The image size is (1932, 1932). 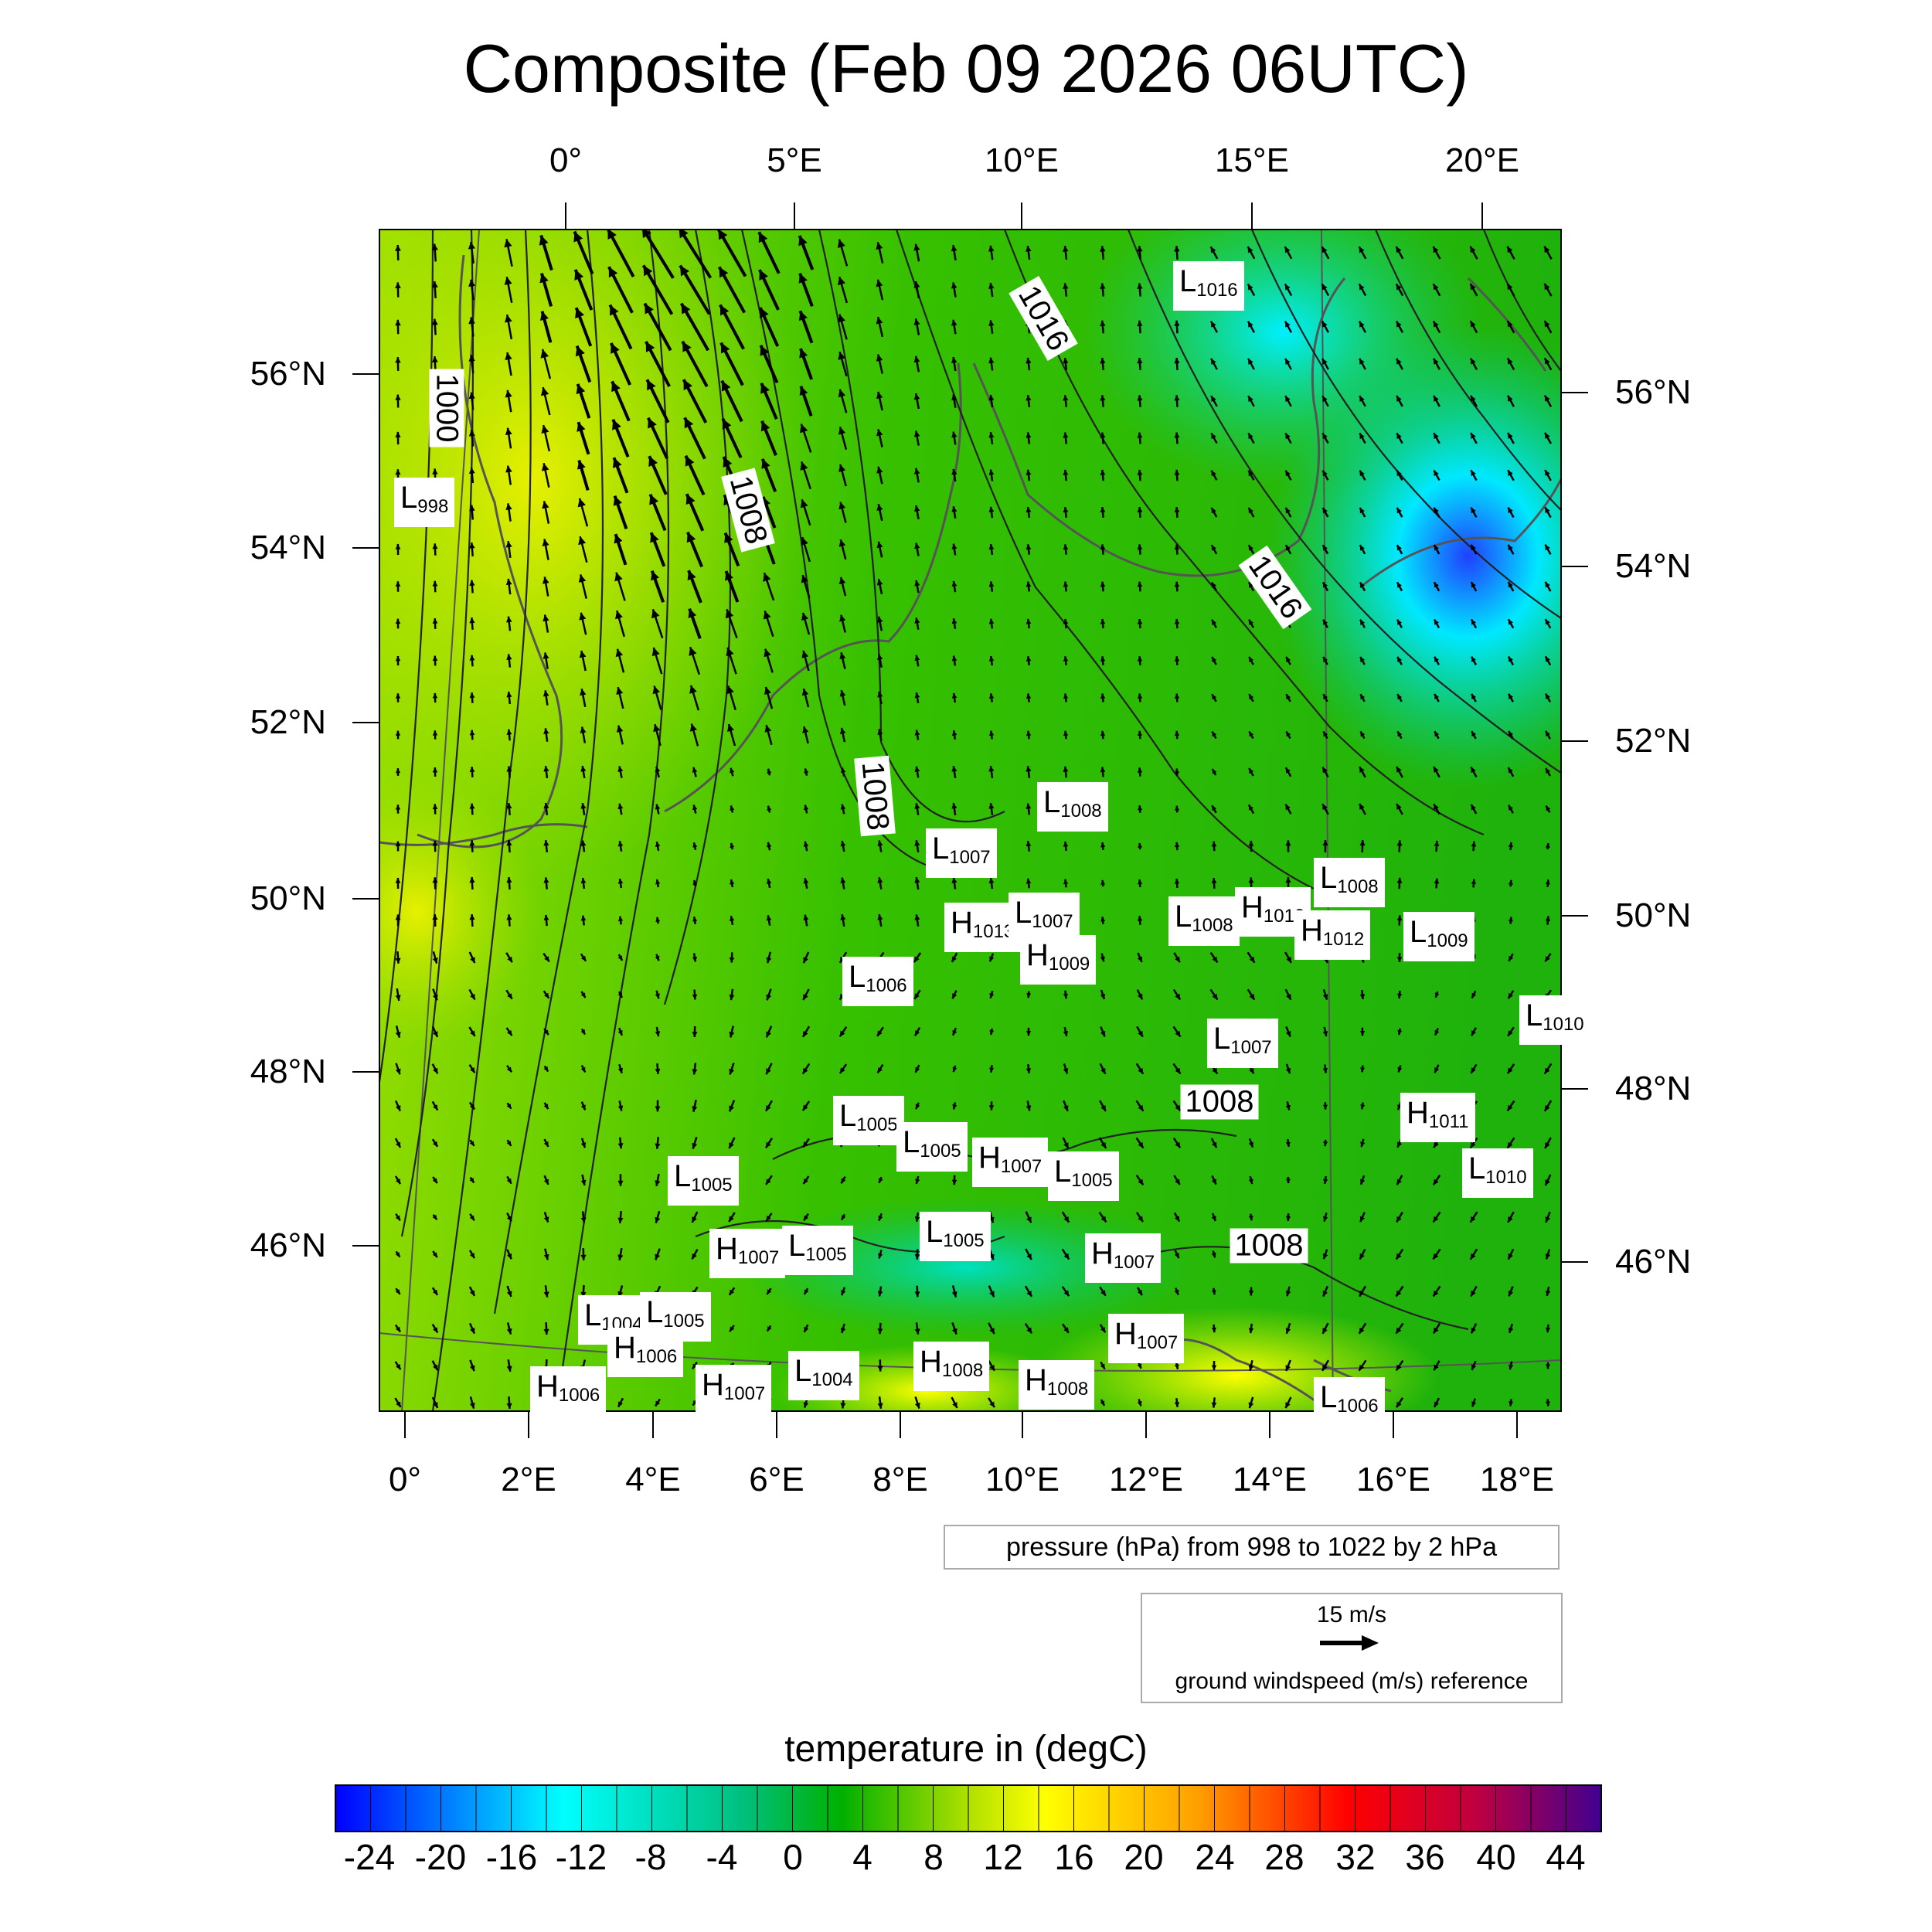 I want to click on left-lat-label: 52°N, so click(x=288, y=722).